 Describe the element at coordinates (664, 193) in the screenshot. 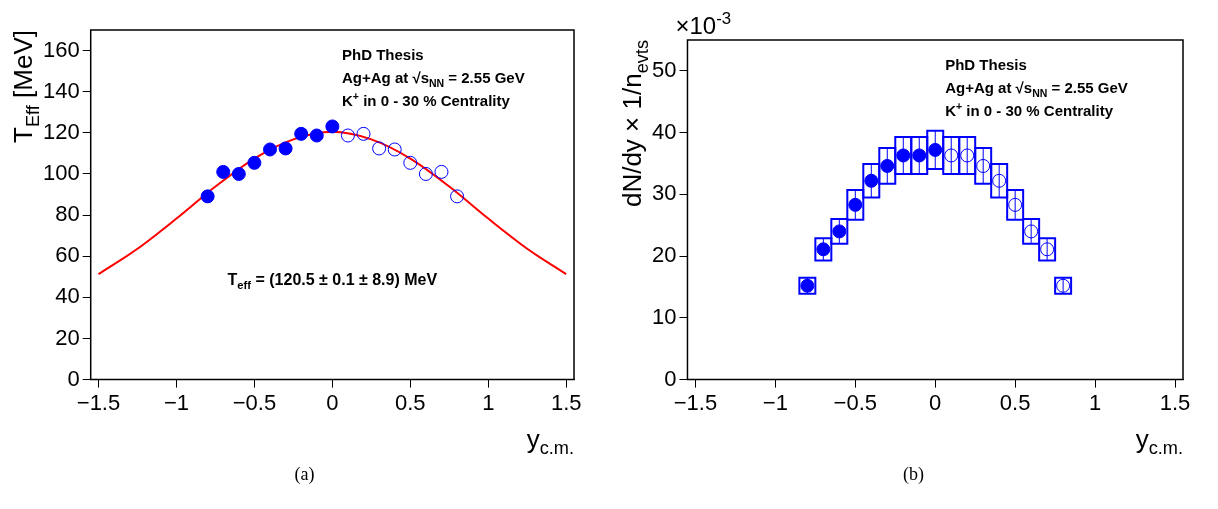

I see `y-tick-label: 30` at that location.